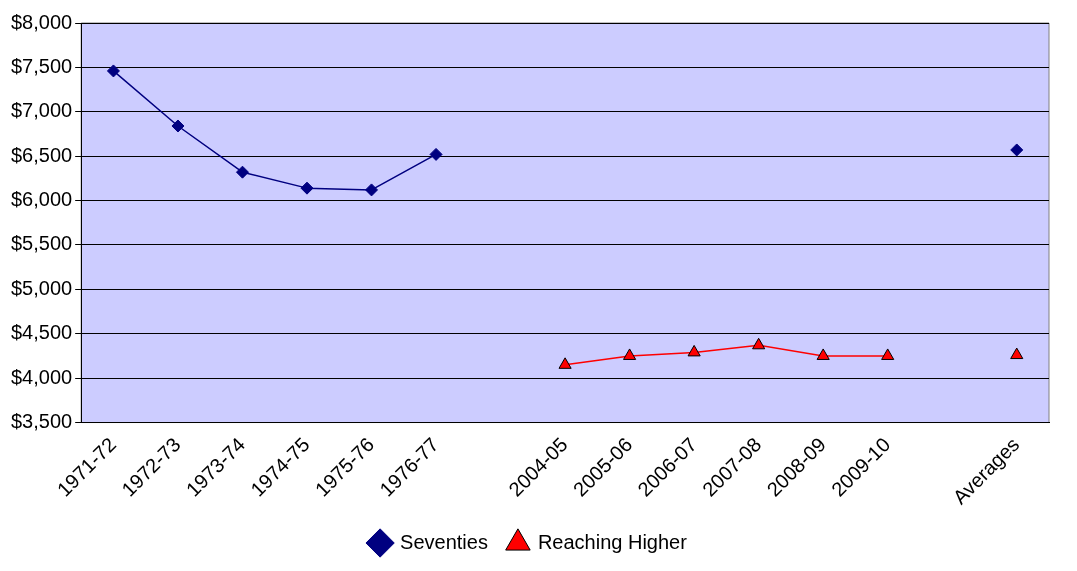 This screenshot has height=571, width=1077. What do you see at coordinates (444, 541) in the screenshot?
I see `legend-label: Seventies` at bounding box center [444, 541].